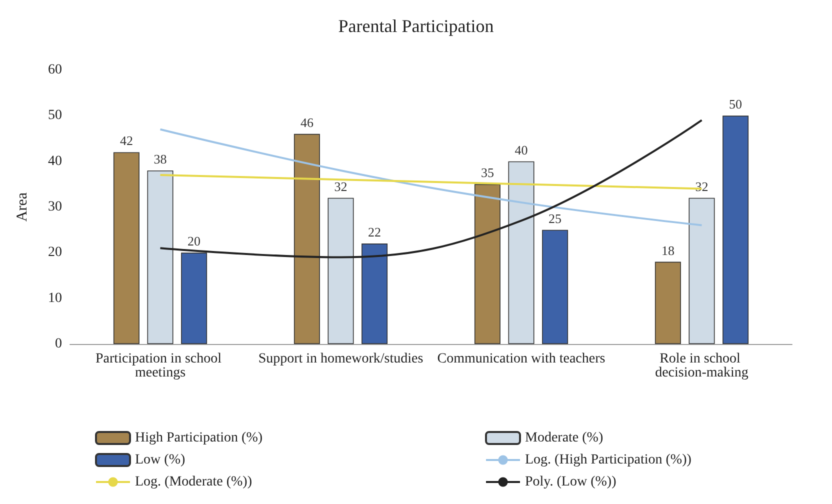 The width and height of the screenshot is (832, 504). I want to click on x-tick-label: Role in school decision-making, so click(701, 366).